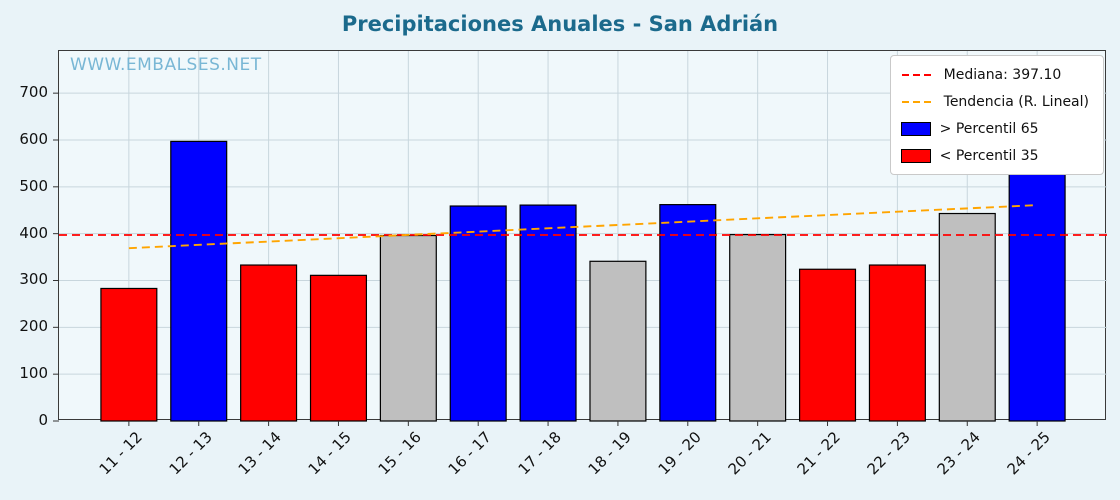 The image size is (1120, 500). Describe the element at coordinates (33, 138) in the screenshot. I see `y-tick-label: 600` at that location.